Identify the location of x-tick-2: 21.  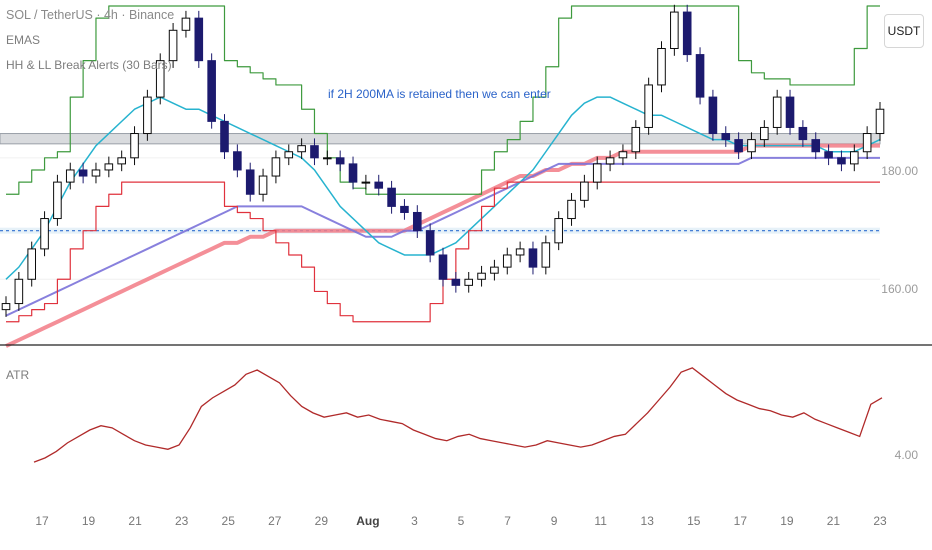
(134, 521).